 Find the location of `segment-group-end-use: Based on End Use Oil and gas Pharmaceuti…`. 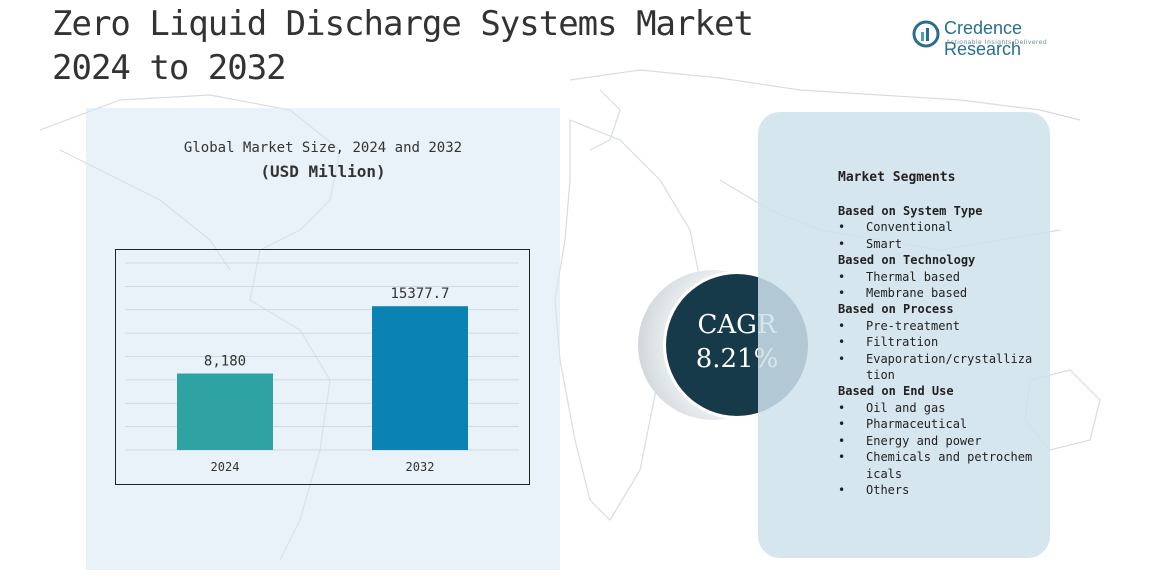

segment-group-end-use: Based on End Use Oil and gas Pharmaceuti… is located at coordinates (943, 440).